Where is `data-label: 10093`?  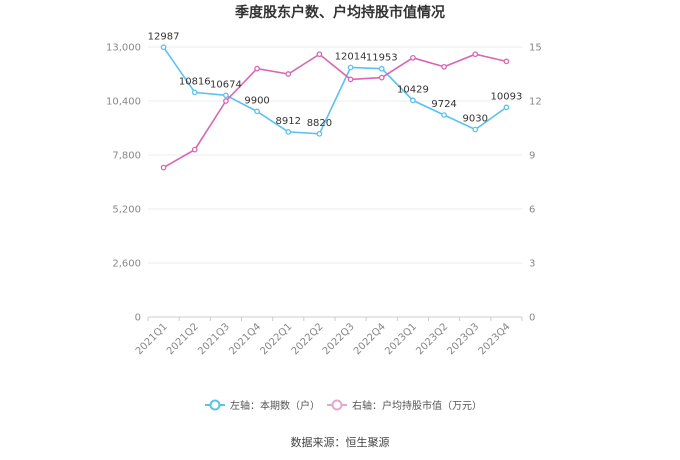
data-label: 10093 is located at coordinates (507, 96).